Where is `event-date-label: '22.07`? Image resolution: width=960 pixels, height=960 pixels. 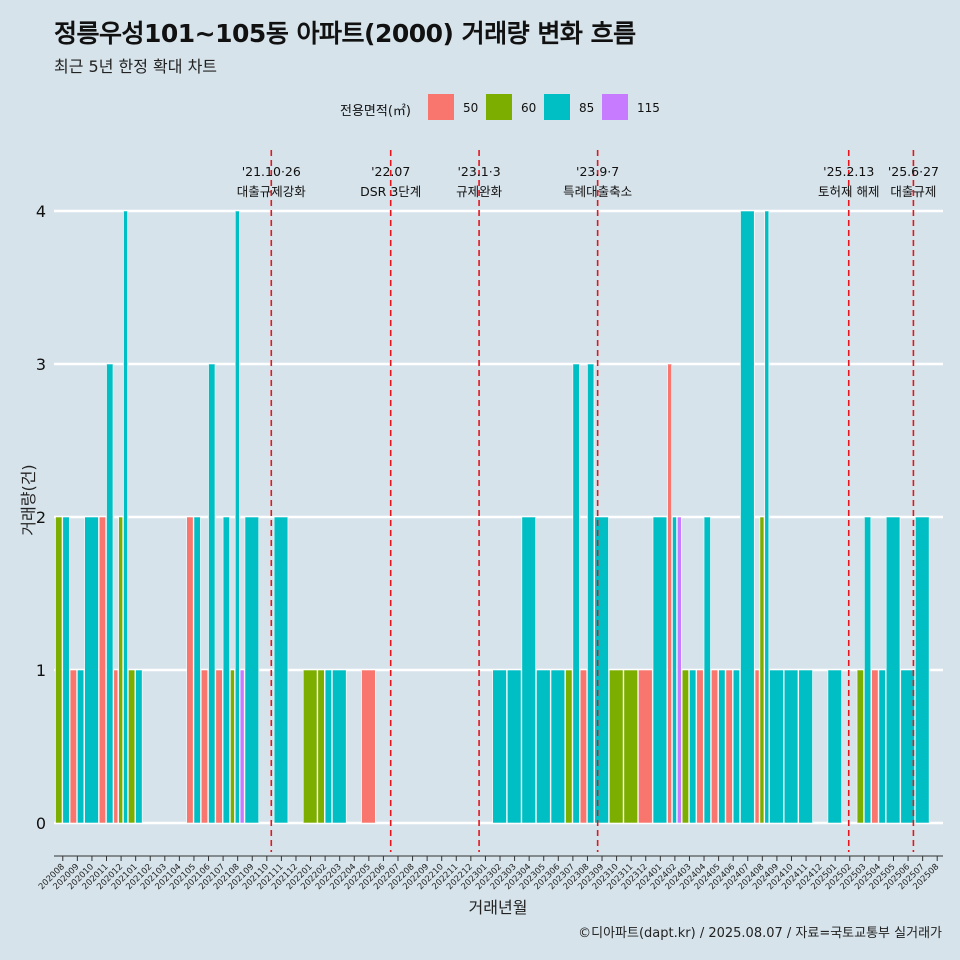 event-date-label: '22.07 is located at coordinates (390, 171).